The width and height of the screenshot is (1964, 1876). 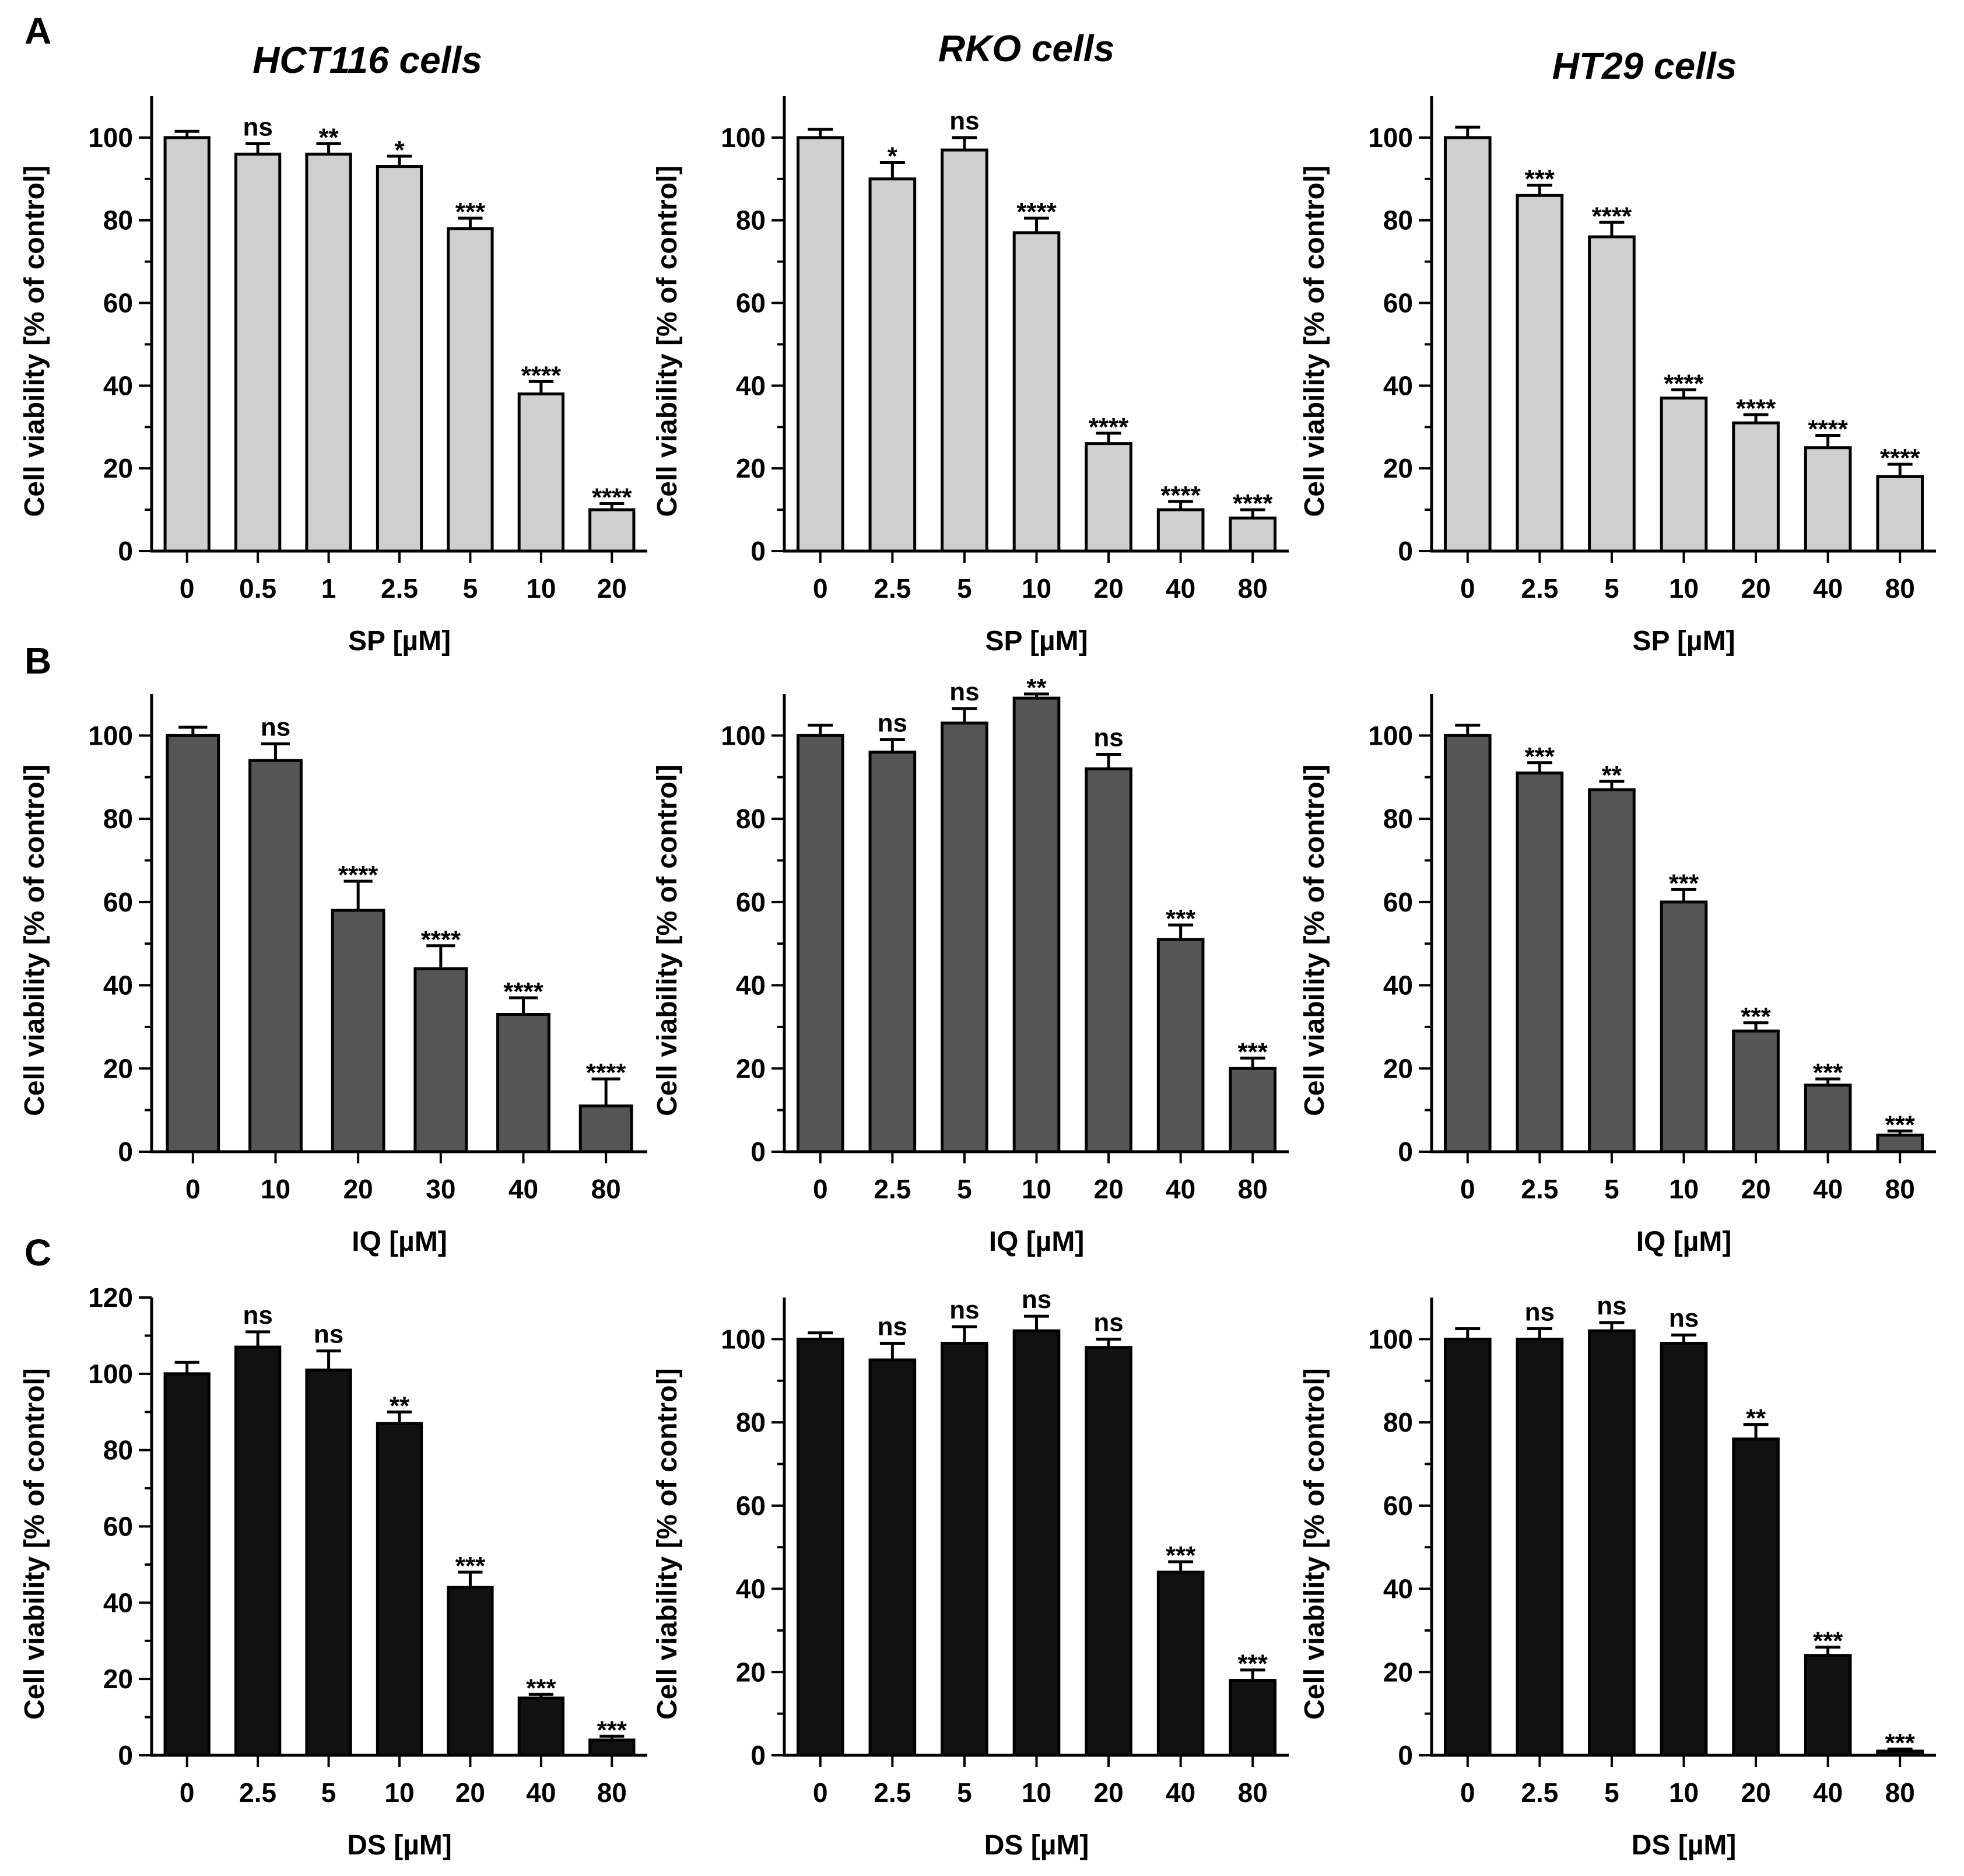 I want to click on x-tick-label: 30, so click(x=440, y=1189).